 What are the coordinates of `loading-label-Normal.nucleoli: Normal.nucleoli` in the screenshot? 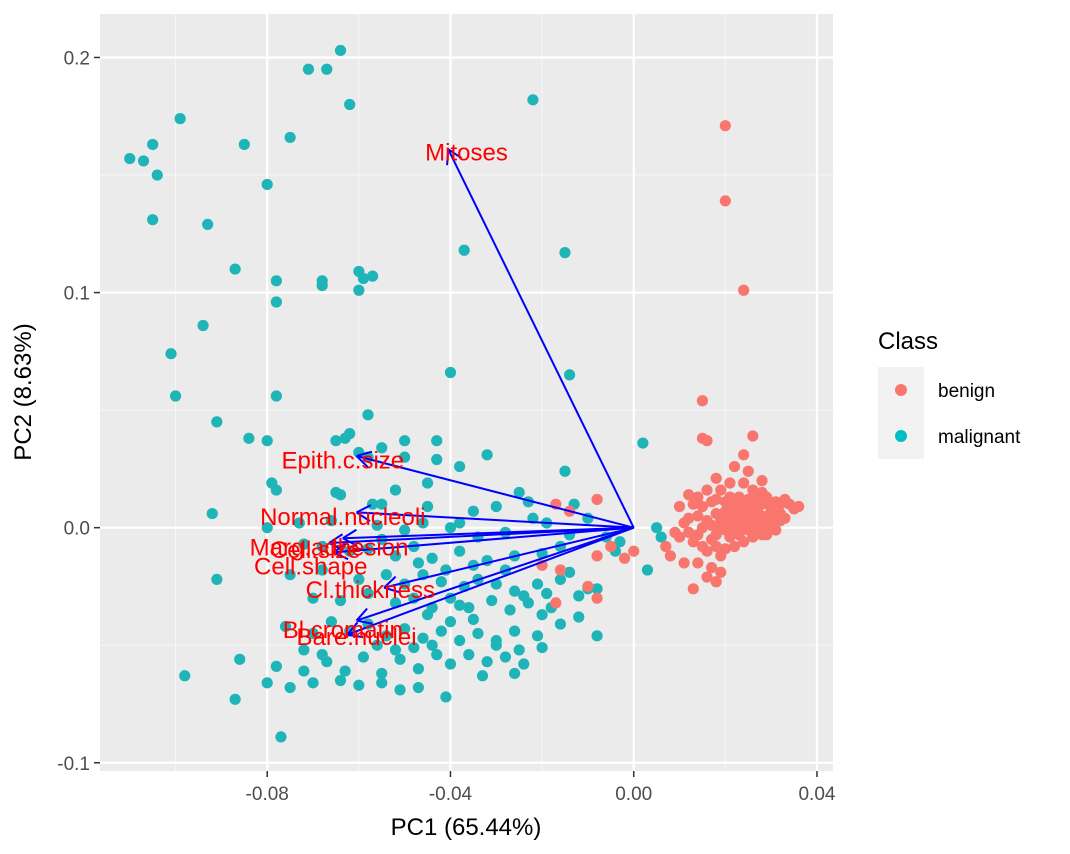 It's located at (342, 517).